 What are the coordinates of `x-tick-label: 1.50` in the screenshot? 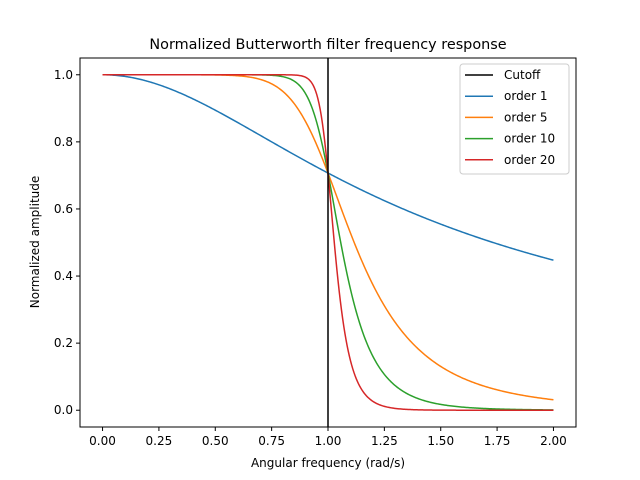 It's located at (440, 441).